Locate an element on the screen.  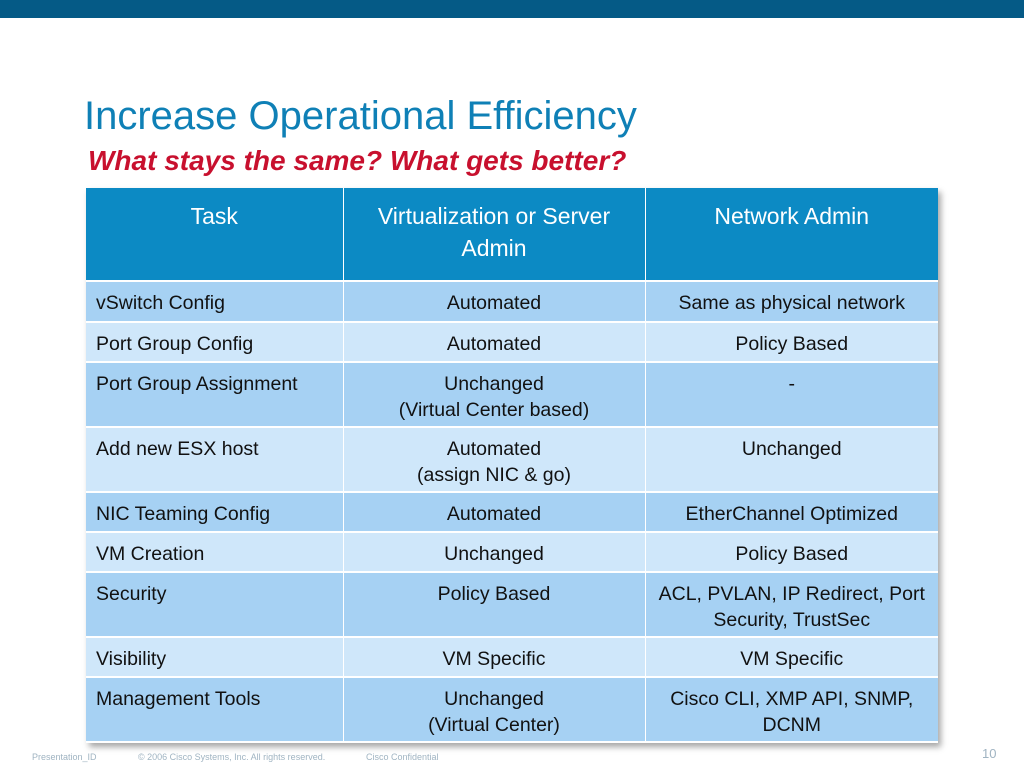
table-row: Port Group Config Automated Policy Based is located at coordinates (512, 342).